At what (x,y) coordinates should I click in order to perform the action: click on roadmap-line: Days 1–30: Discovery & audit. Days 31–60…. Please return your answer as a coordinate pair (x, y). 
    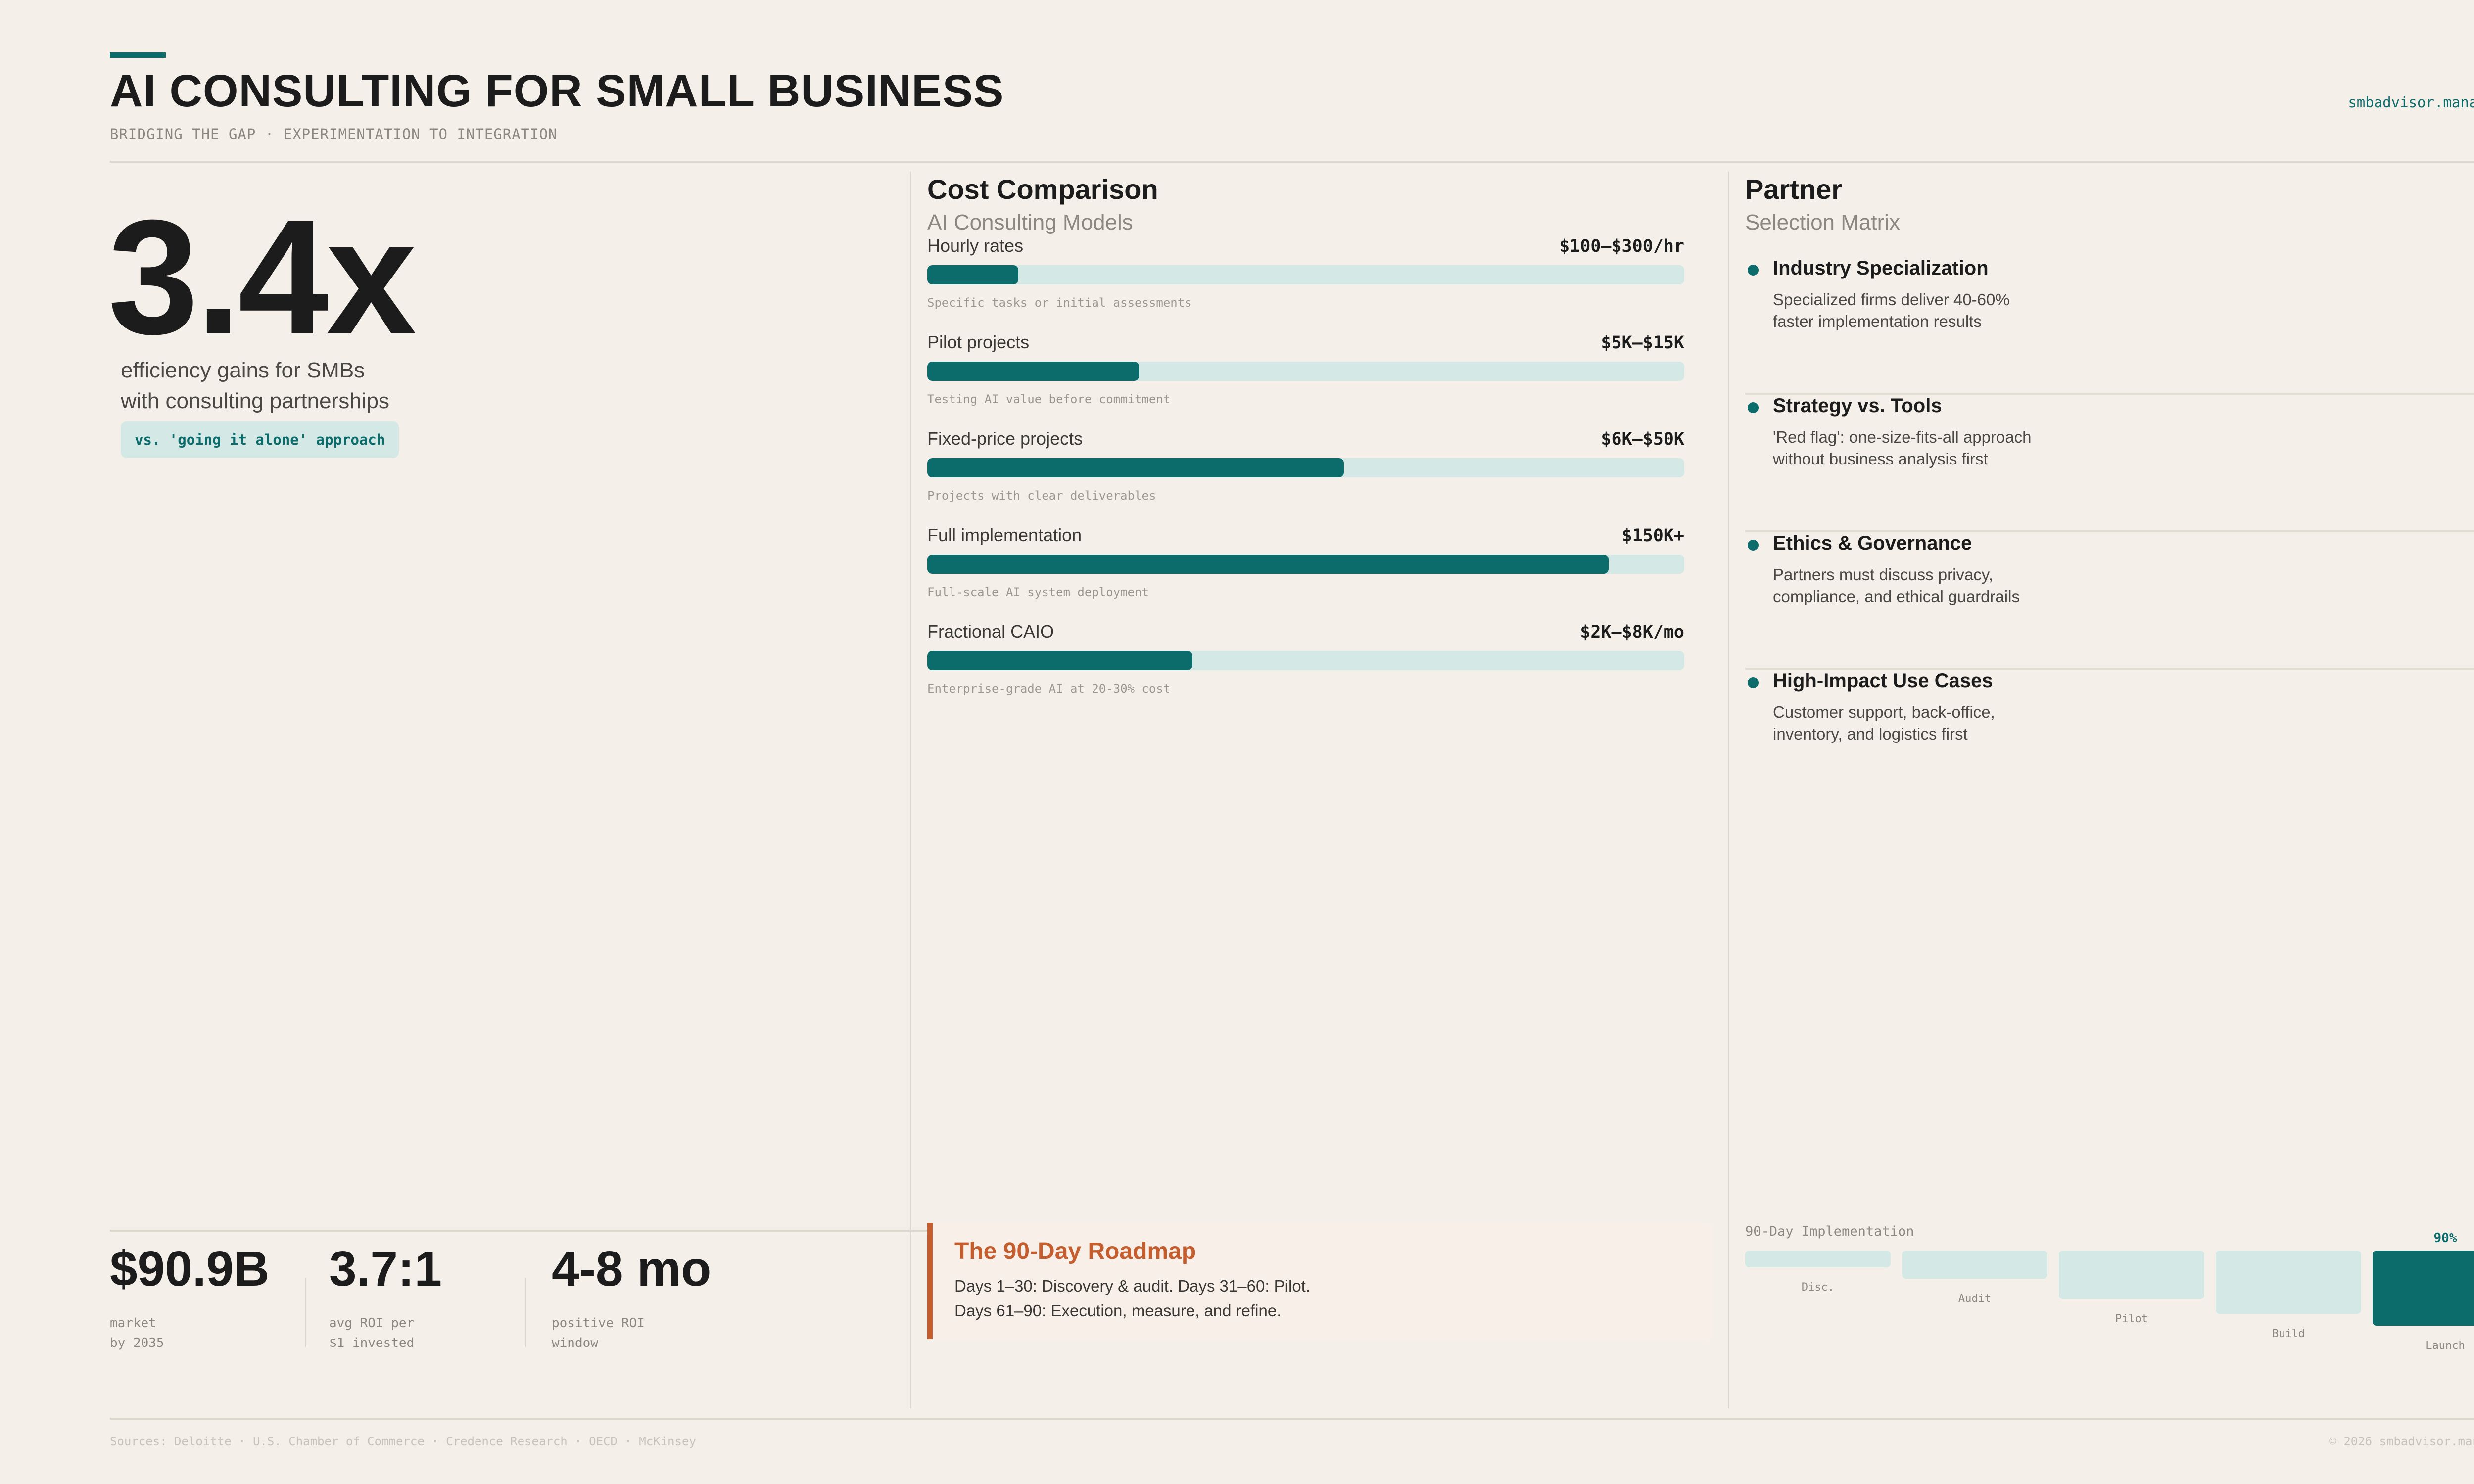
    Looking at the image, I should click on (1133, 1286).